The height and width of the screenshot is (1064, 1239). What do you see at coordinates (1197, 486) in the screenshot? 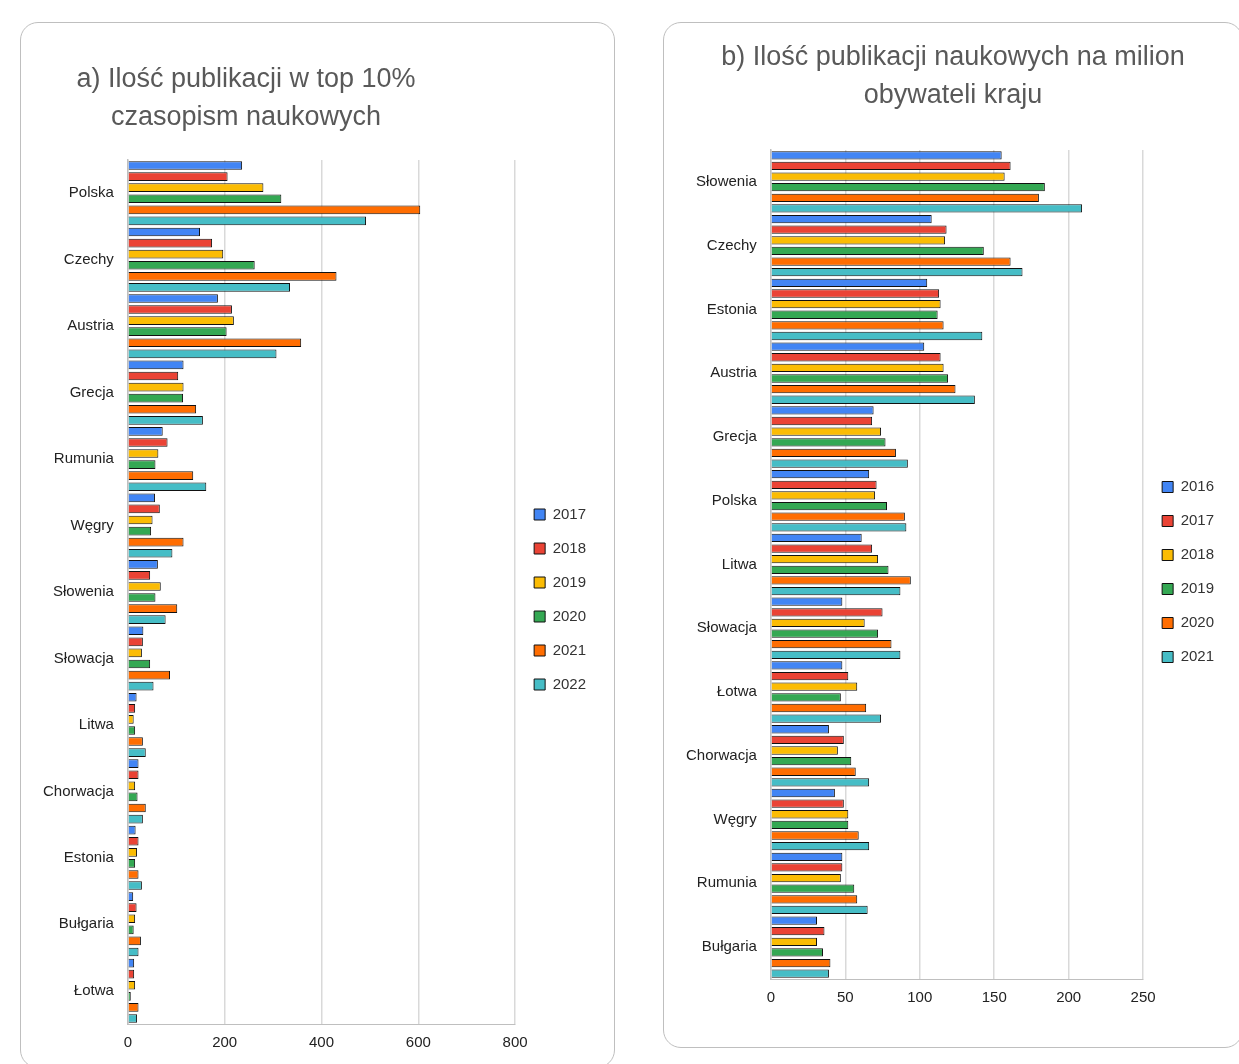
I see `legend-label: 2016` at bounding box center [1197, 486].